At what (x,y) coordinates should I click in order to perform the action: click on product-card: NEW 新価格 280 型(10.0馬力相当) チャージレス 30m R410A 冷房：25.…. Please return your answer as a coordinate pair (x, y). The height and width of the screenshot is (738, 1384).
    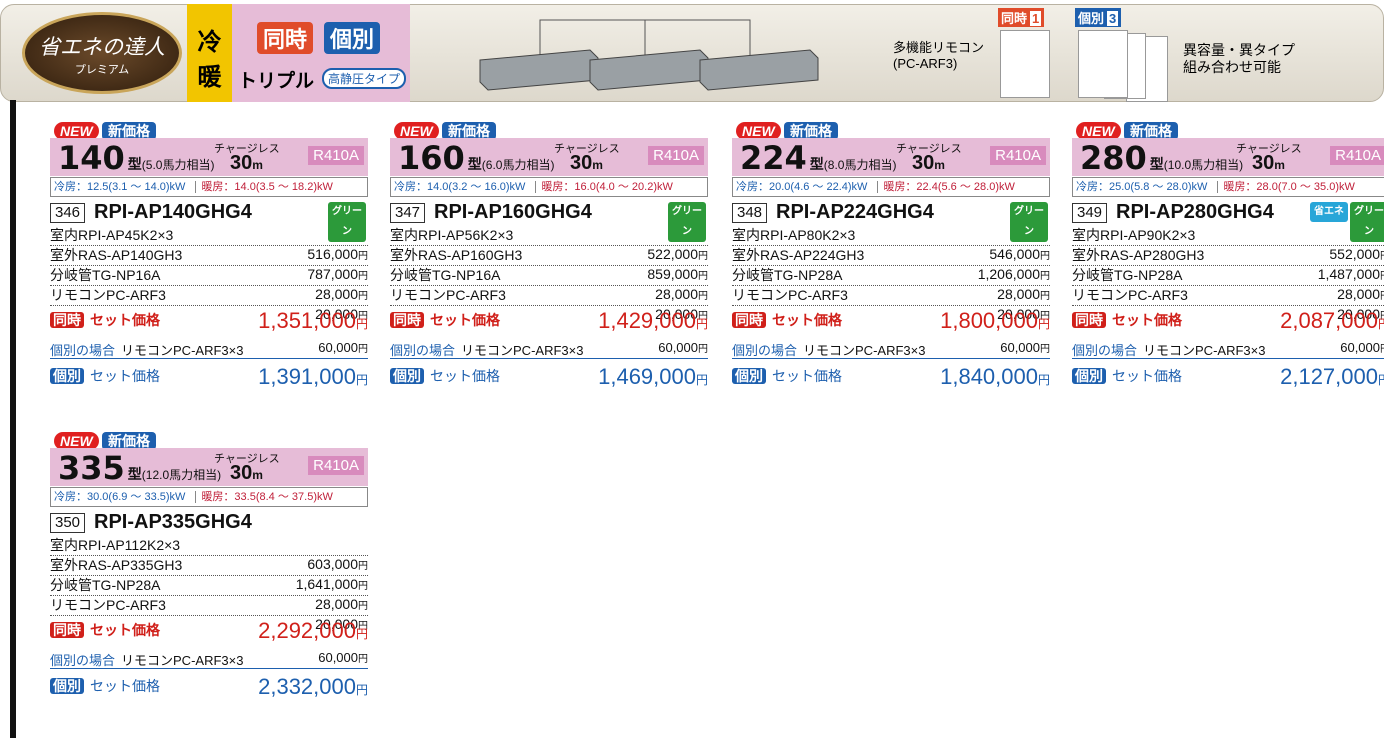
    Looking at the image, I should click on (1228, 257).